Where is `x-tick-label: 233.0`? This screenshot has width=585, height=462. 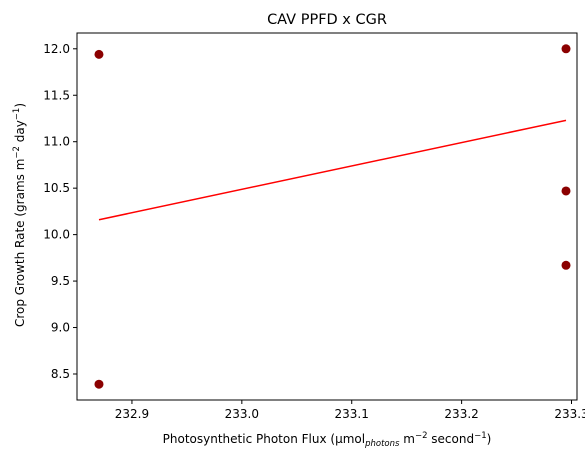 x-tick-label: 233.0 is located at coordinates (242, 414).